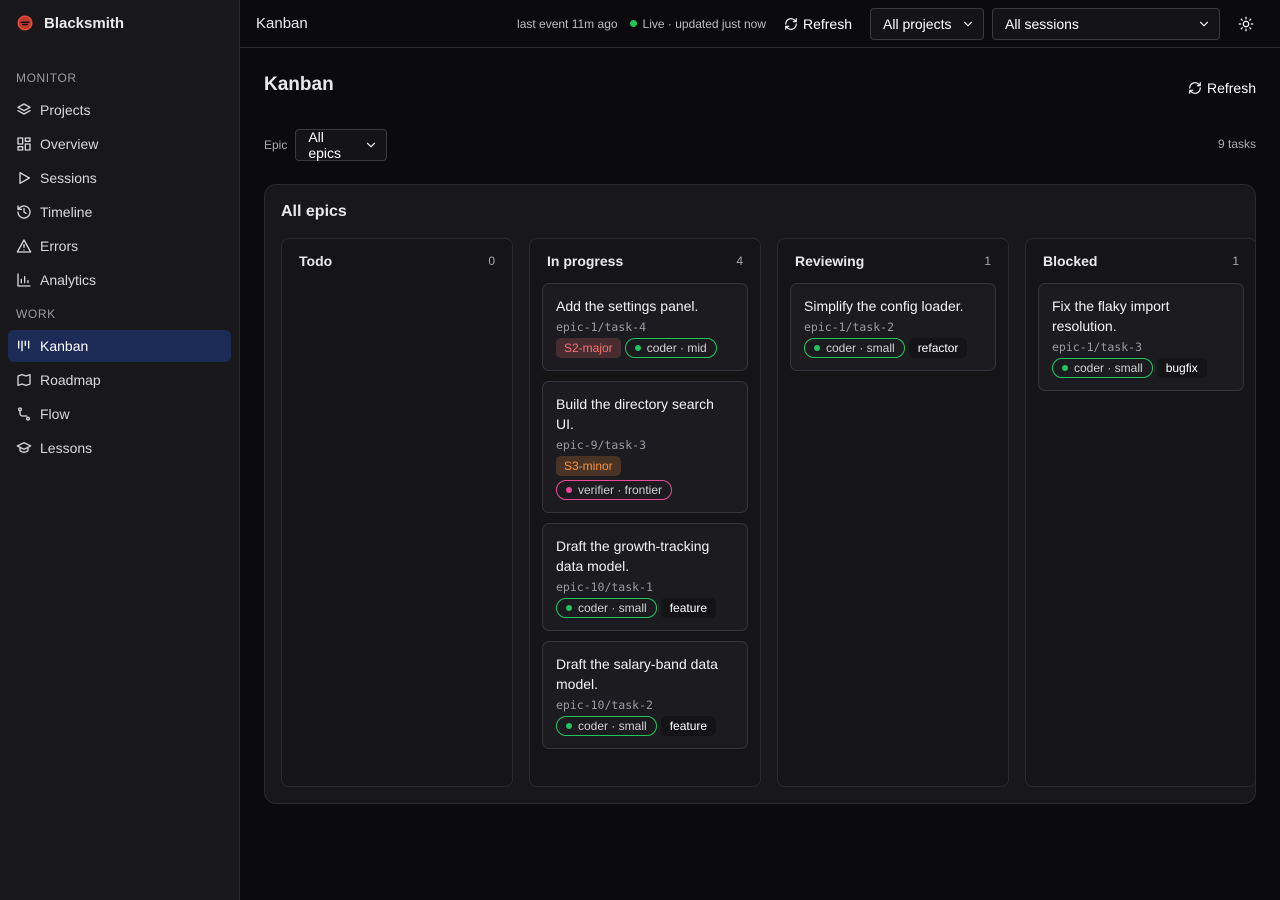 This screenshot has width=1280, height=900. Describe the element at coordinates (588, 466) in the screenshot. I see `tag: S3-minor` at that location.